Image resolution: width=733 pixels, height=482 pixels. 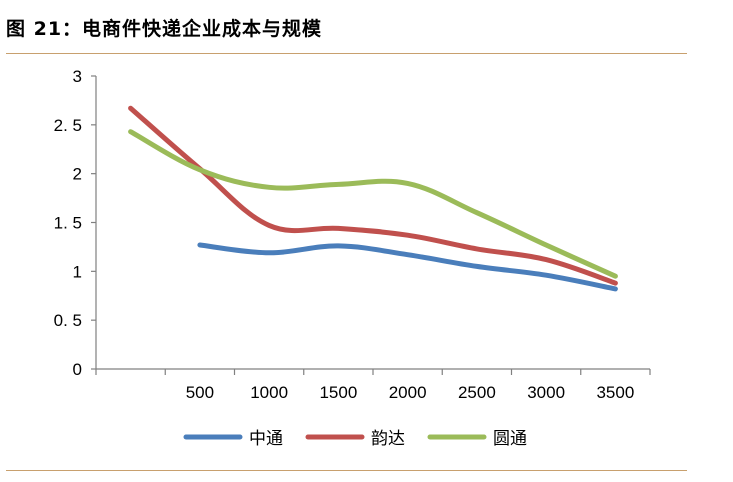 What do you see at coordinates (338, 392) in the screenshot?
I see `x-tick-label: 1500` at bounding box center [338, 392].